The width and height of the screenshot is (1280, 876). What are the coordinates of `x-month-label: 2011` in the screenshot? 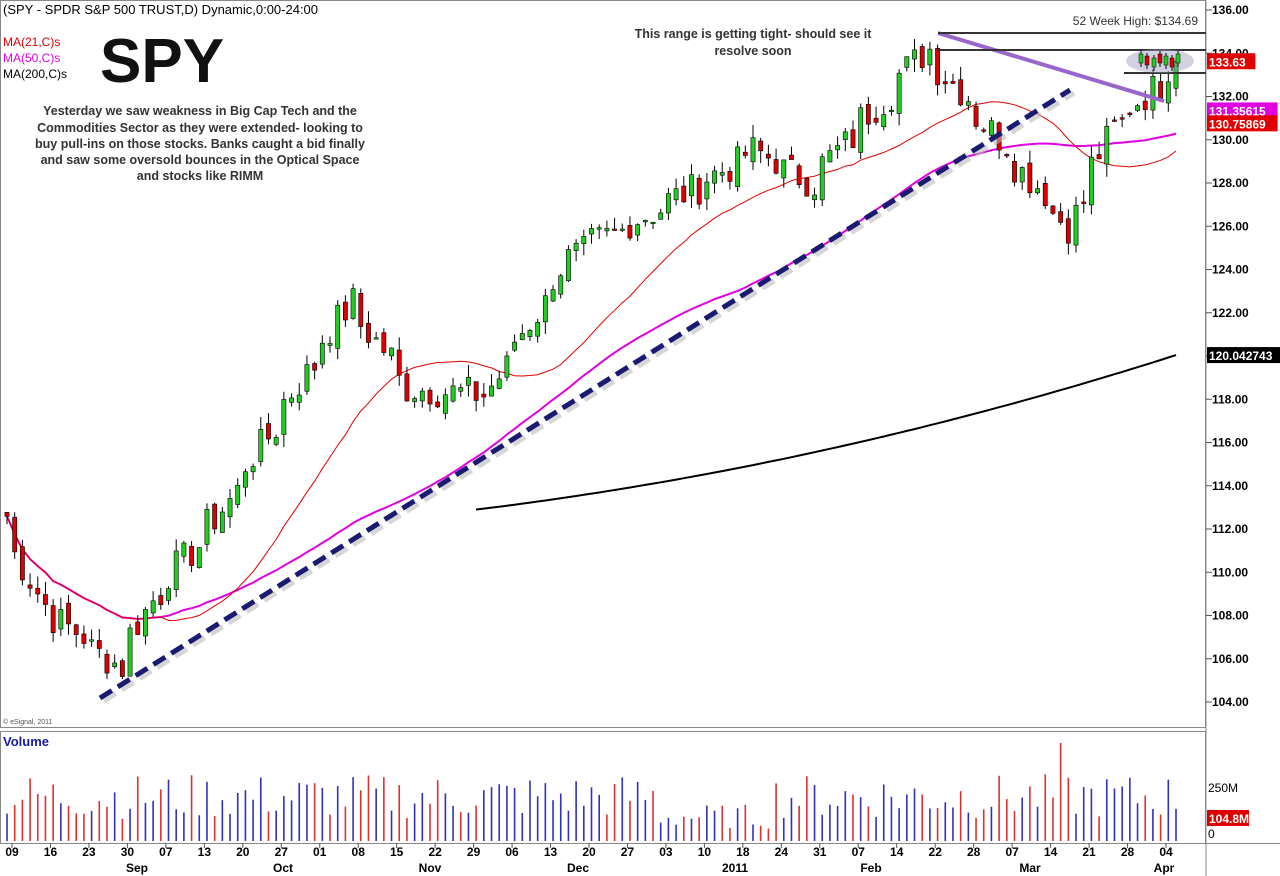 It's located at (735, 868).